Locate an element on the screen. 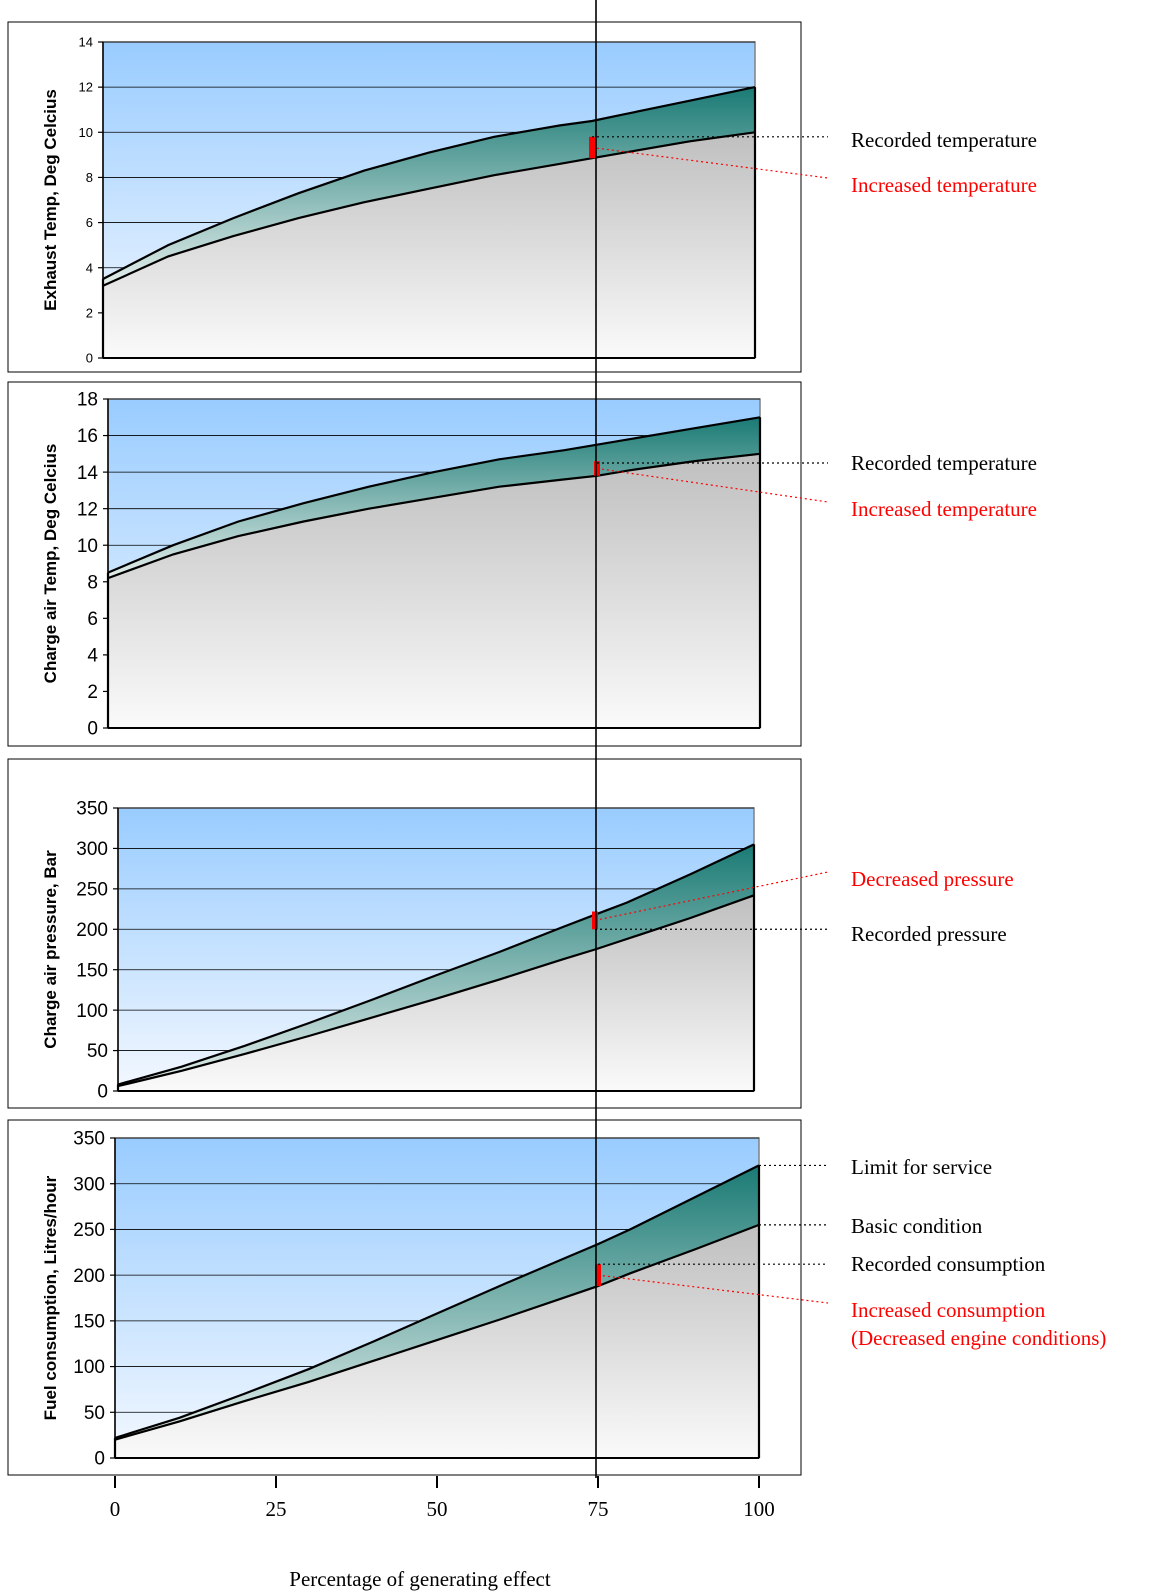 This screenshot has width=1159, height=1596. x-tick-label: 100 is located at coordinates (759, 1509).